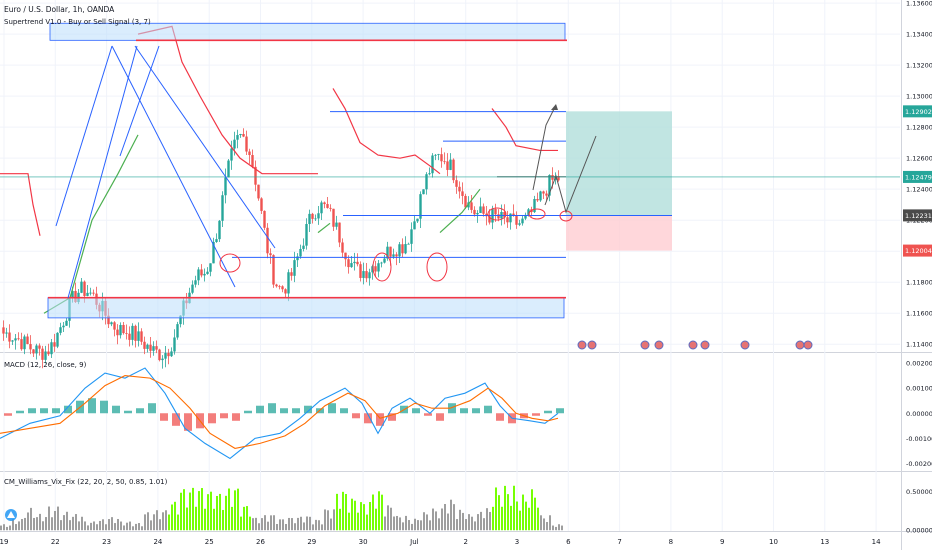 The height and width of the screenshot is (550, 932). What do you see at coordinates (619, 181) in the screenshot?
I see `zone-layer` at bounding box center [619, 181].